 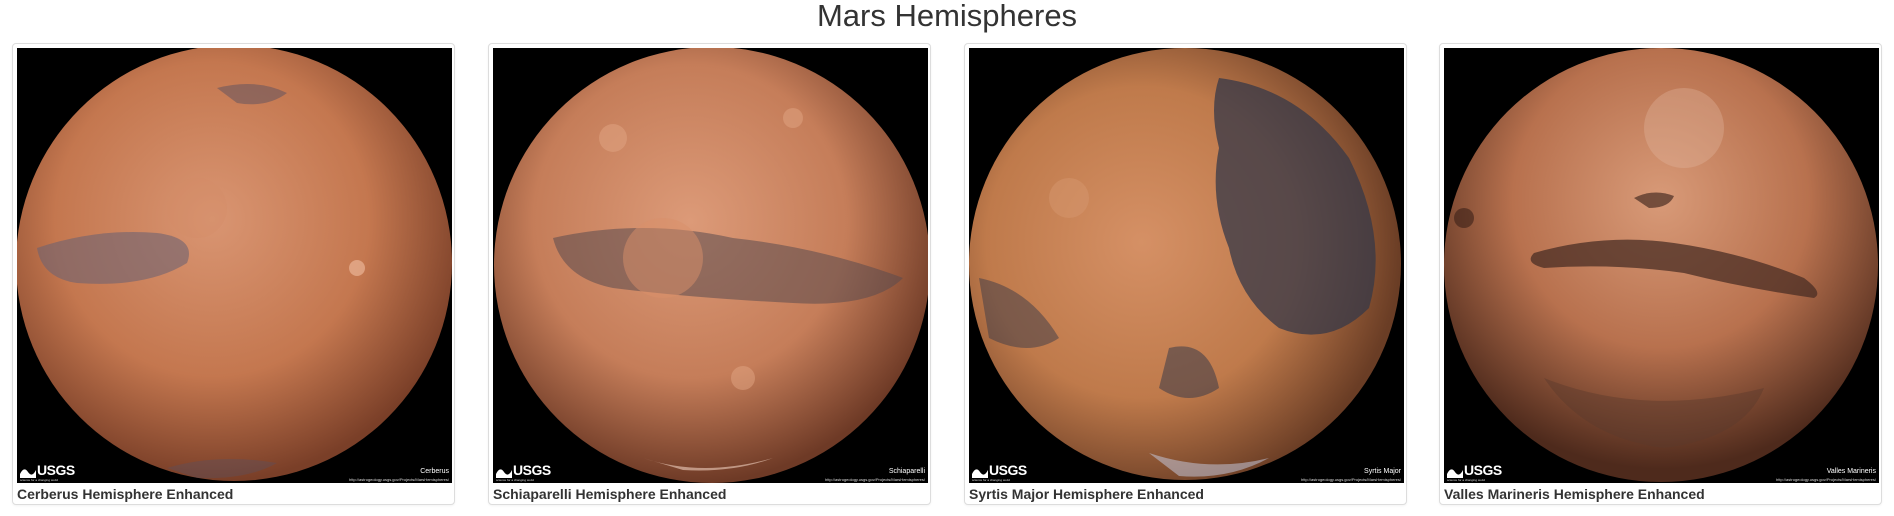 What do you see at coordinates (434, 471) in the screenshot?
I see `image-hemisphere-label: Cerberus` at bounding box center [434, 471].